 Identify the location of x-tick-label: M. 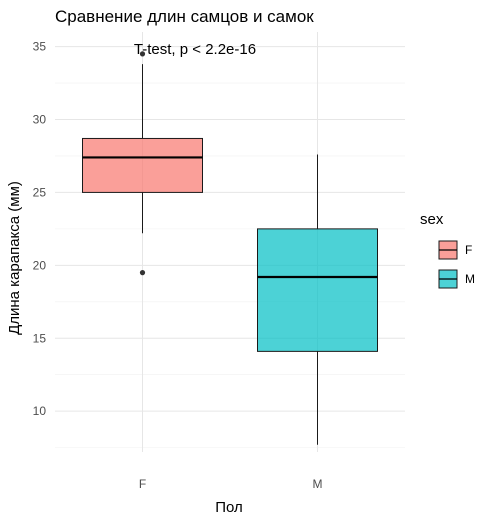
(318, 484).